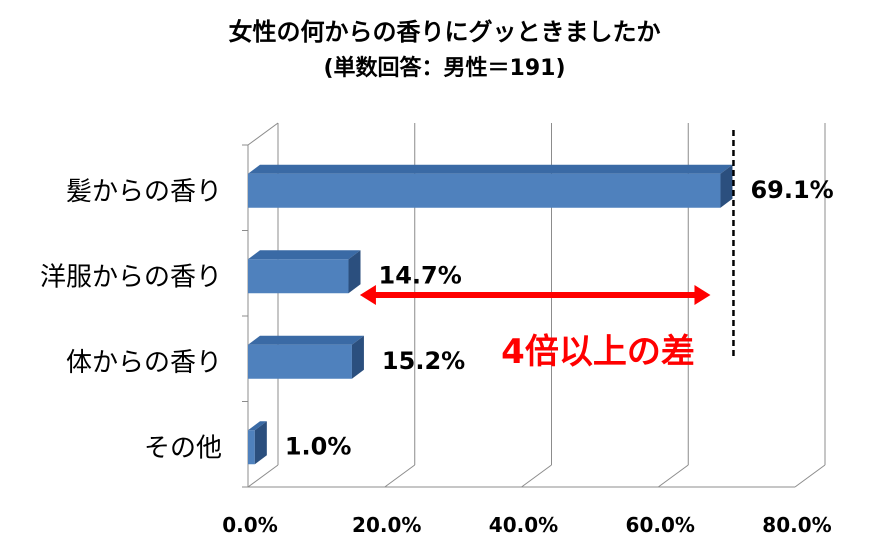 This screenshot has width=889, height=557. What do you see at coordinates (523, 525) in the screenshot?
I see `x-tick-label: 40.0%` at bounding box center [523, 525].